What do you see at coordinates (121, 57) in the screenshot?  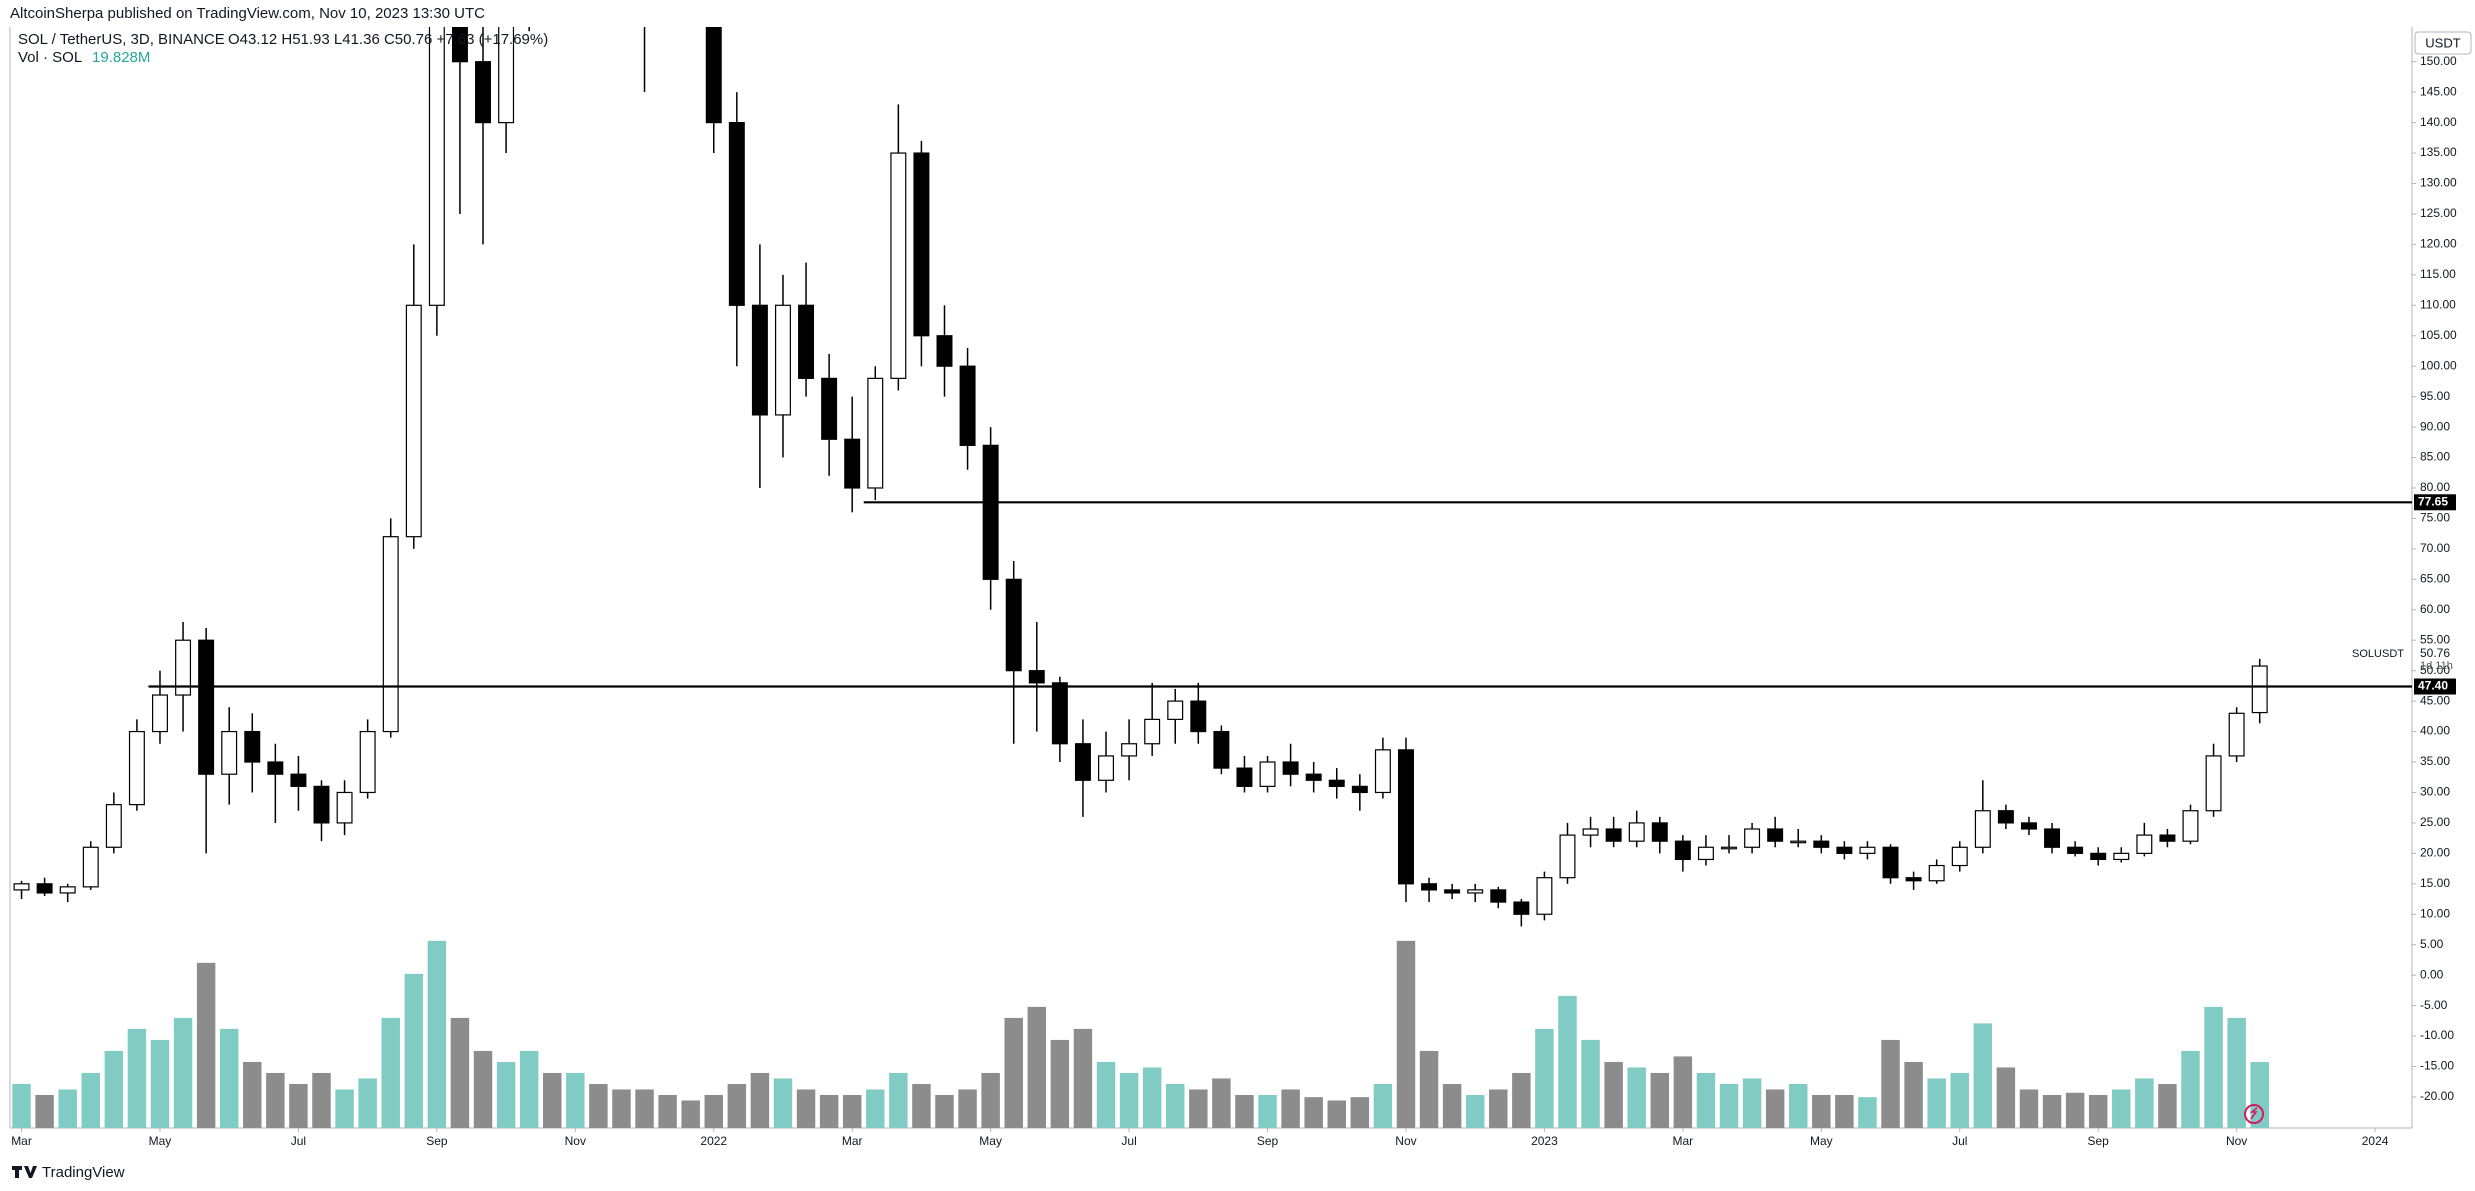 I see `volume-value: 19.828M` at bounding box center [121, 57].